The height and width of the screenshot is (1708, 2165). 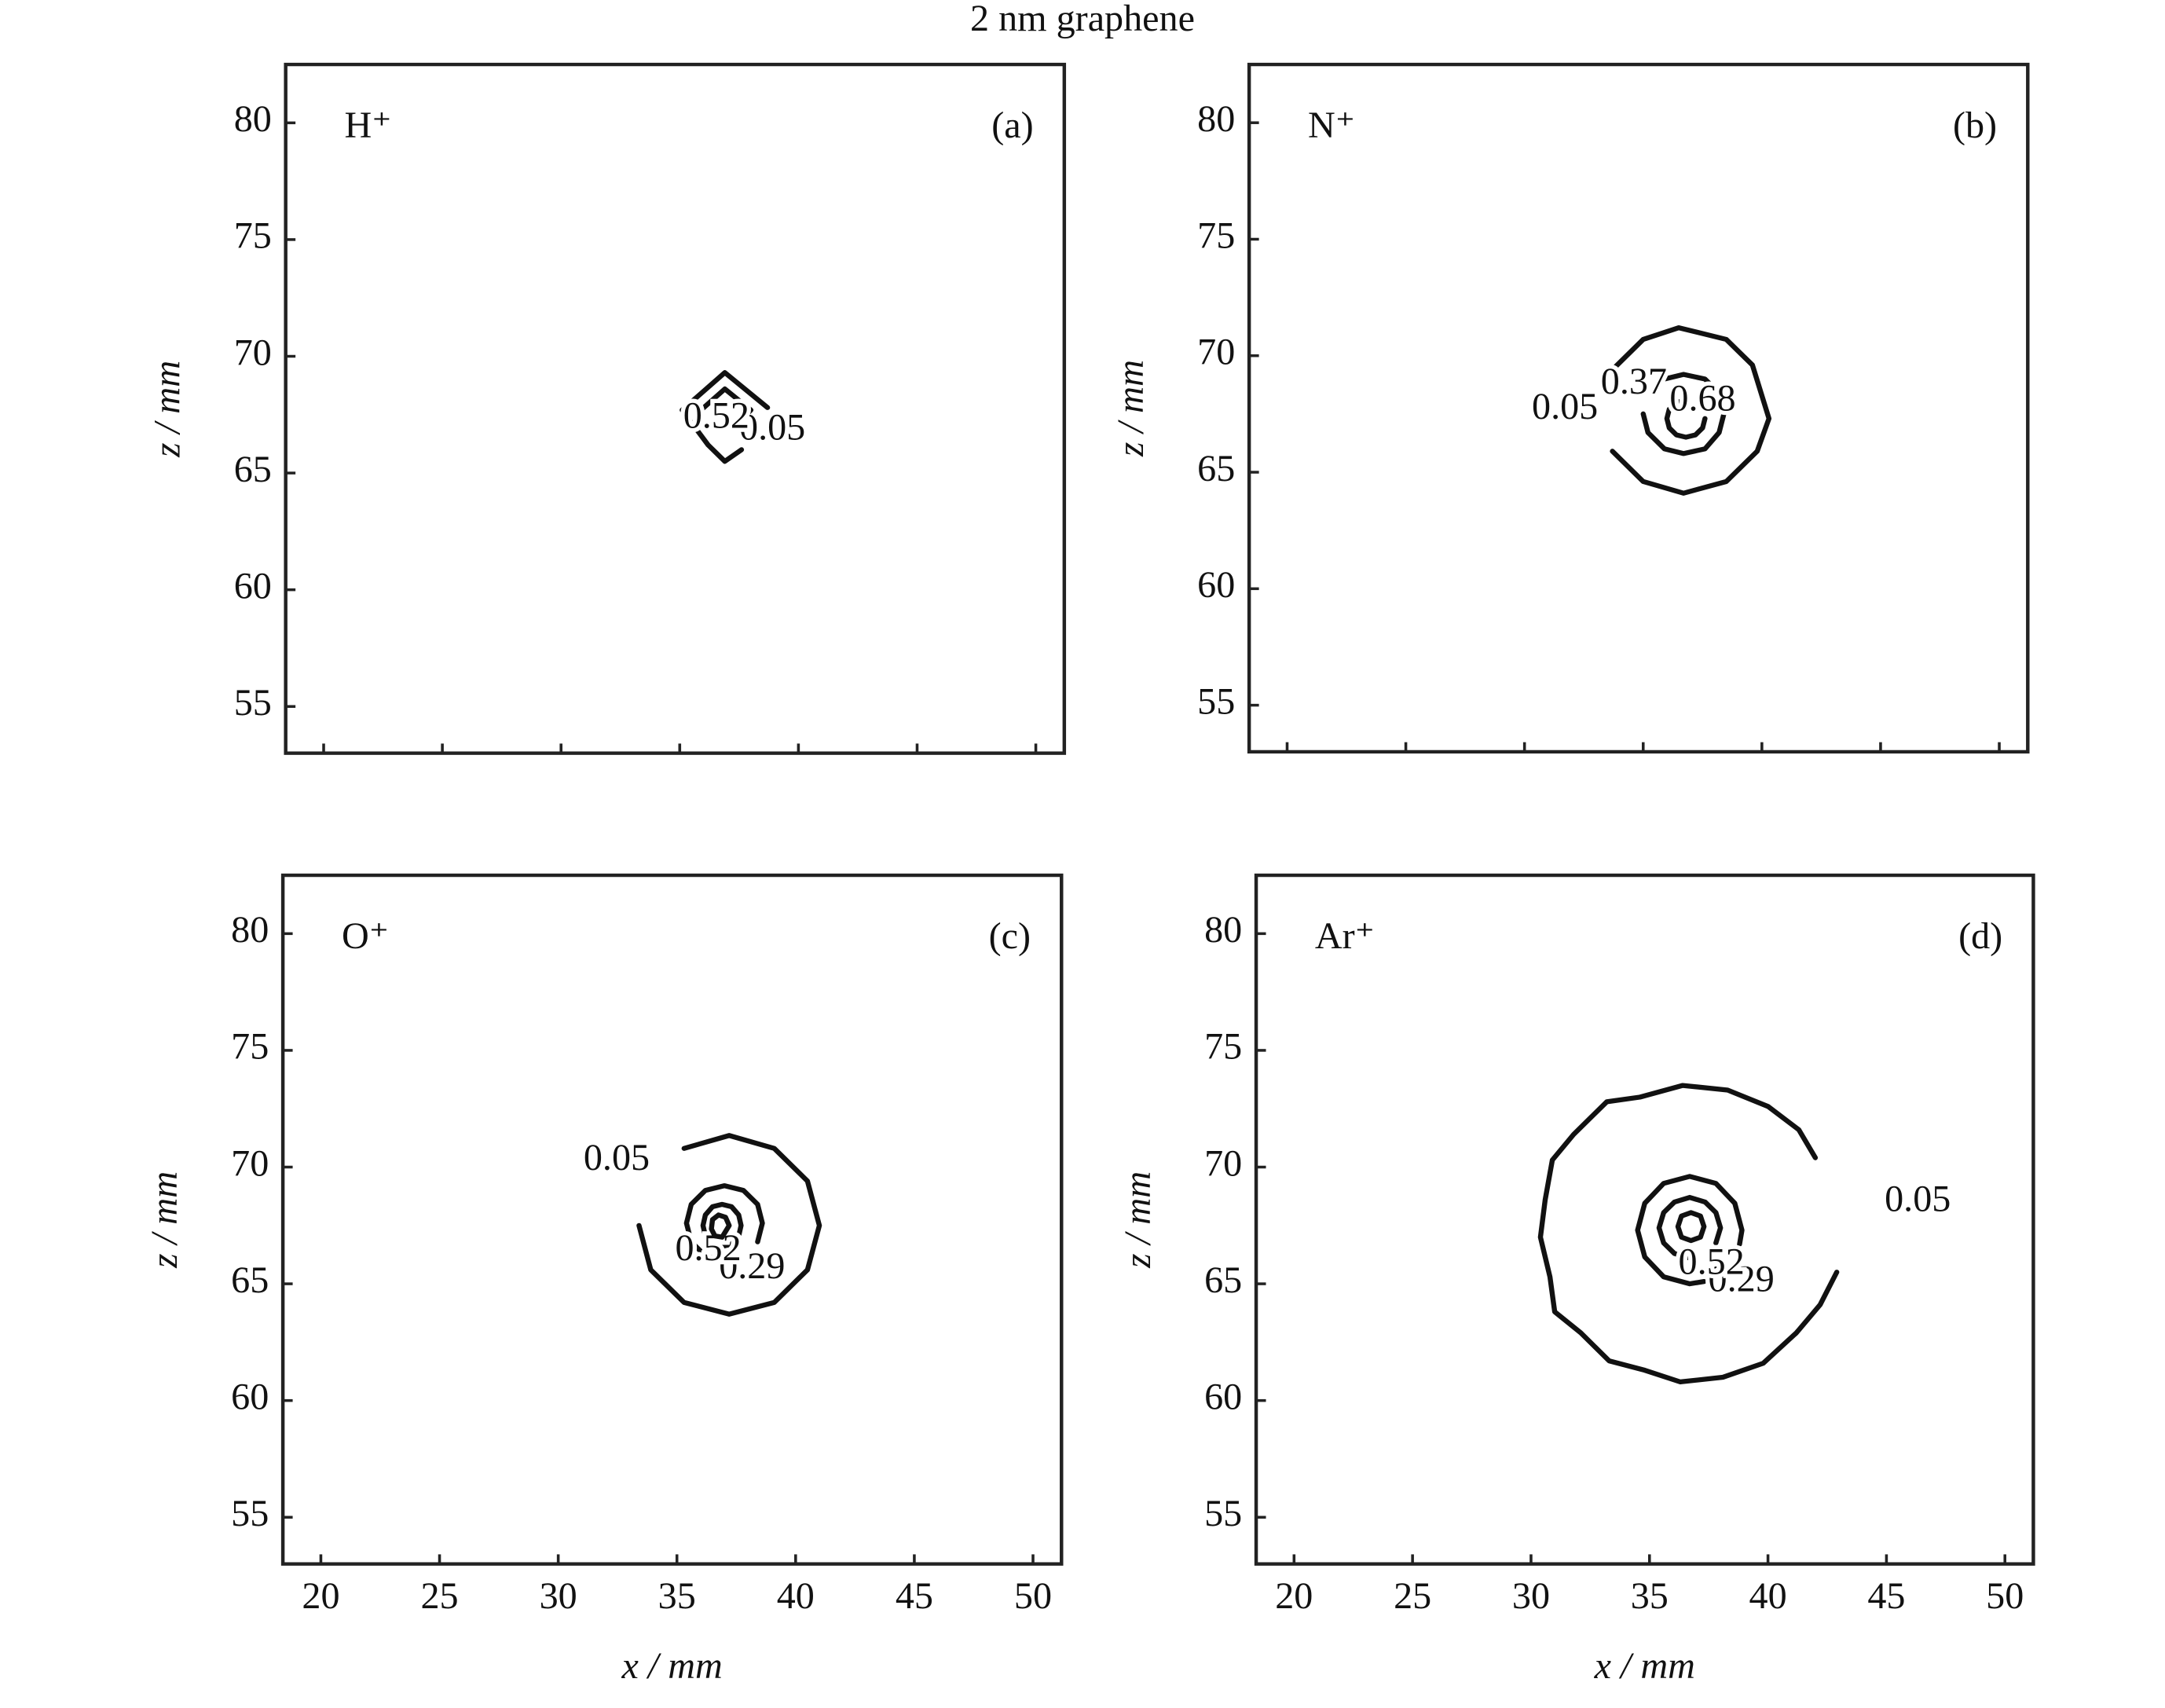 I want to click on series-label: O⁺, so click(x=366, y=936).